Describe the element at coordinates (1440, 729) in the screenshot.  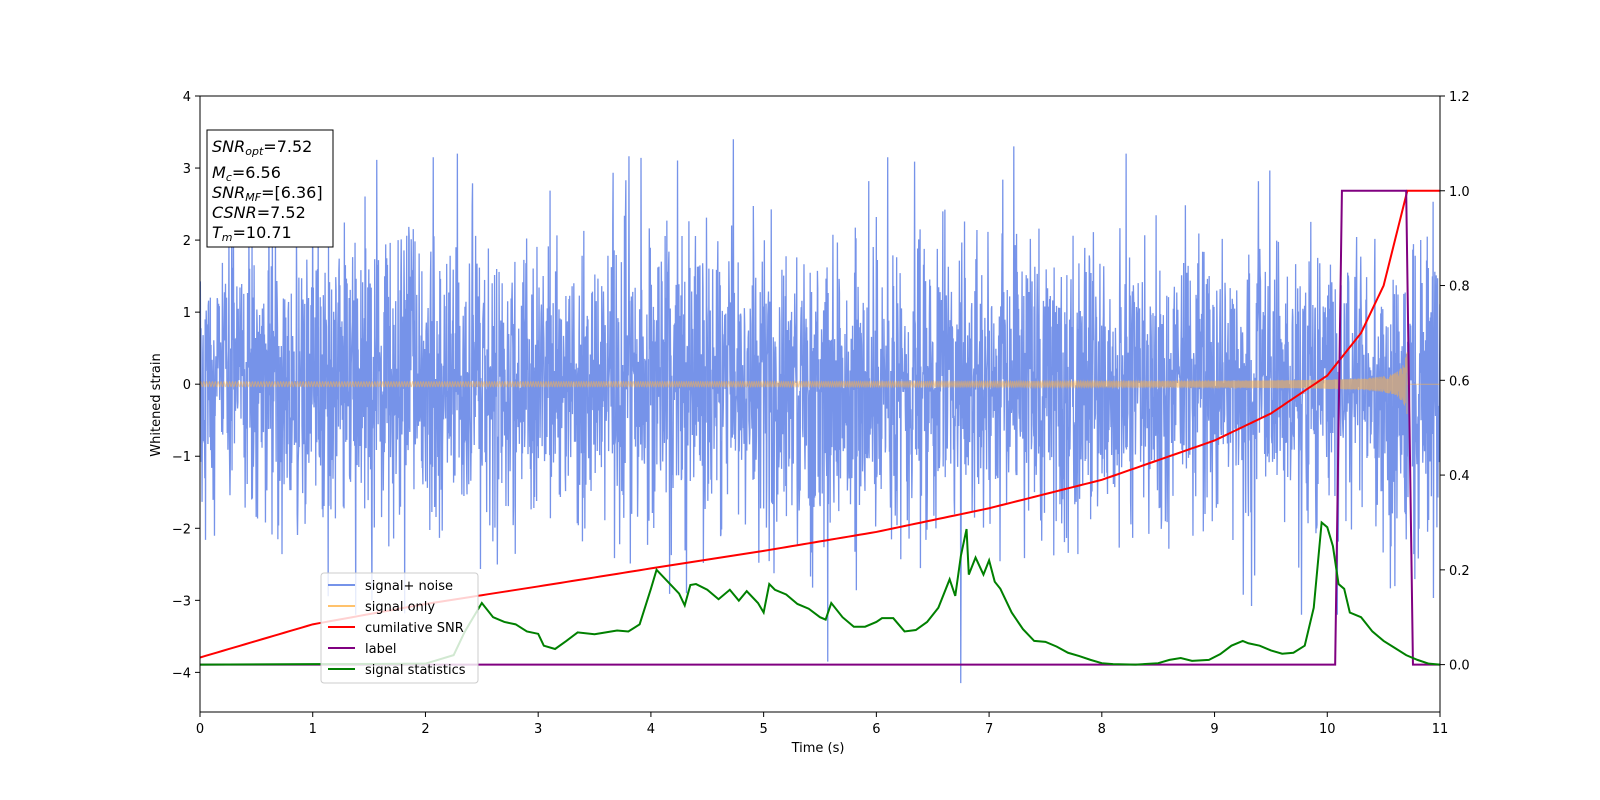
I see `x-tick-label: 11` at that location.